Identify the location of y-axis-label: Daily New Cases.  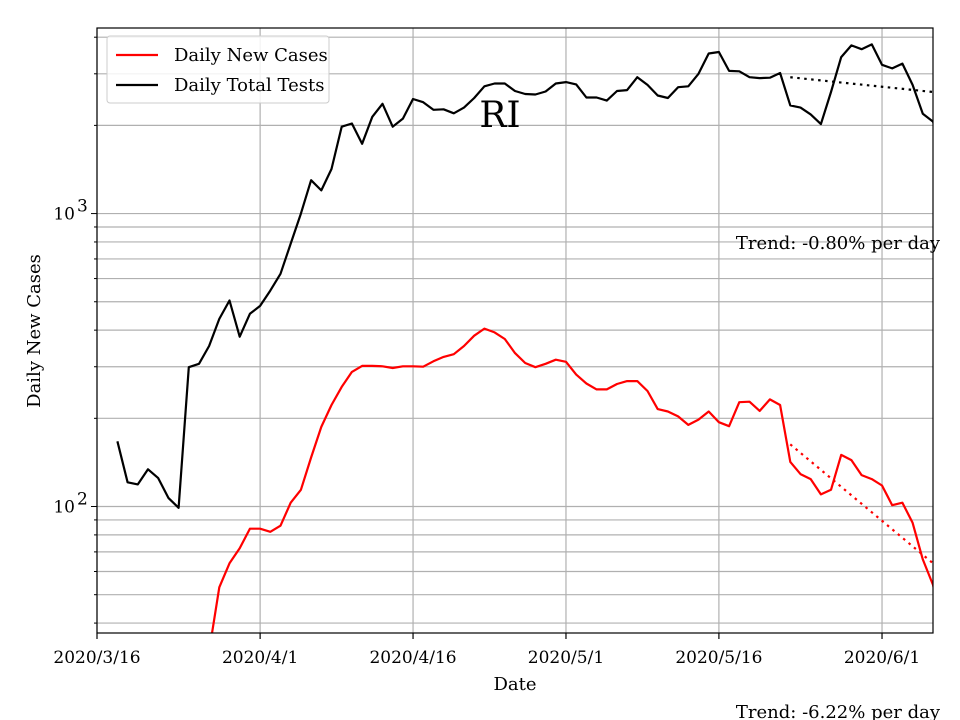
(34, 331).